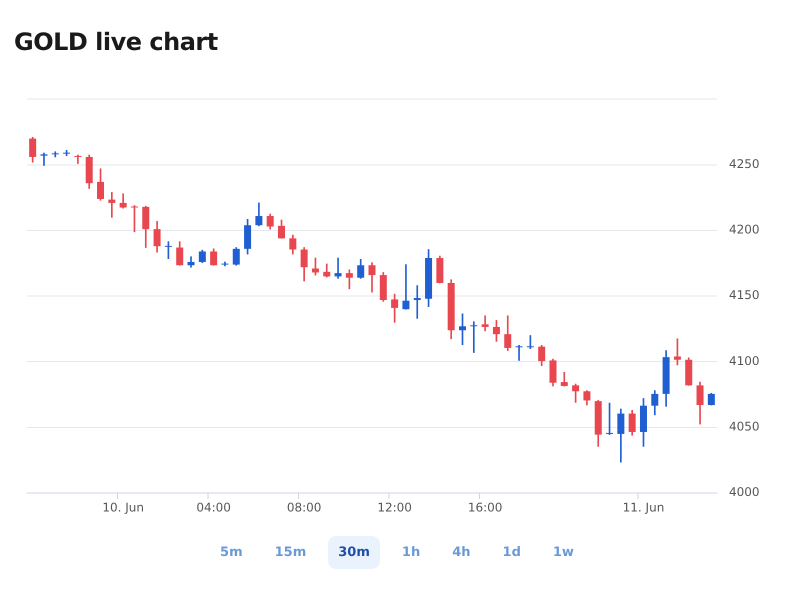 This screenshot has width=794, height=589. I want to click on y-tick-label: 4250, so click(744, 163).